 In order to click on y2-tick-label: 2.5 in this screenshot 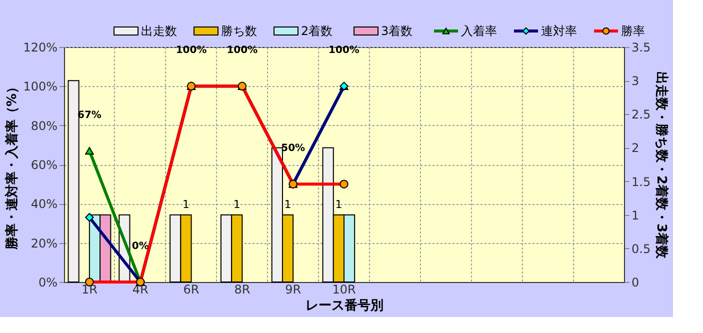, I will do `click(641, 115)`.